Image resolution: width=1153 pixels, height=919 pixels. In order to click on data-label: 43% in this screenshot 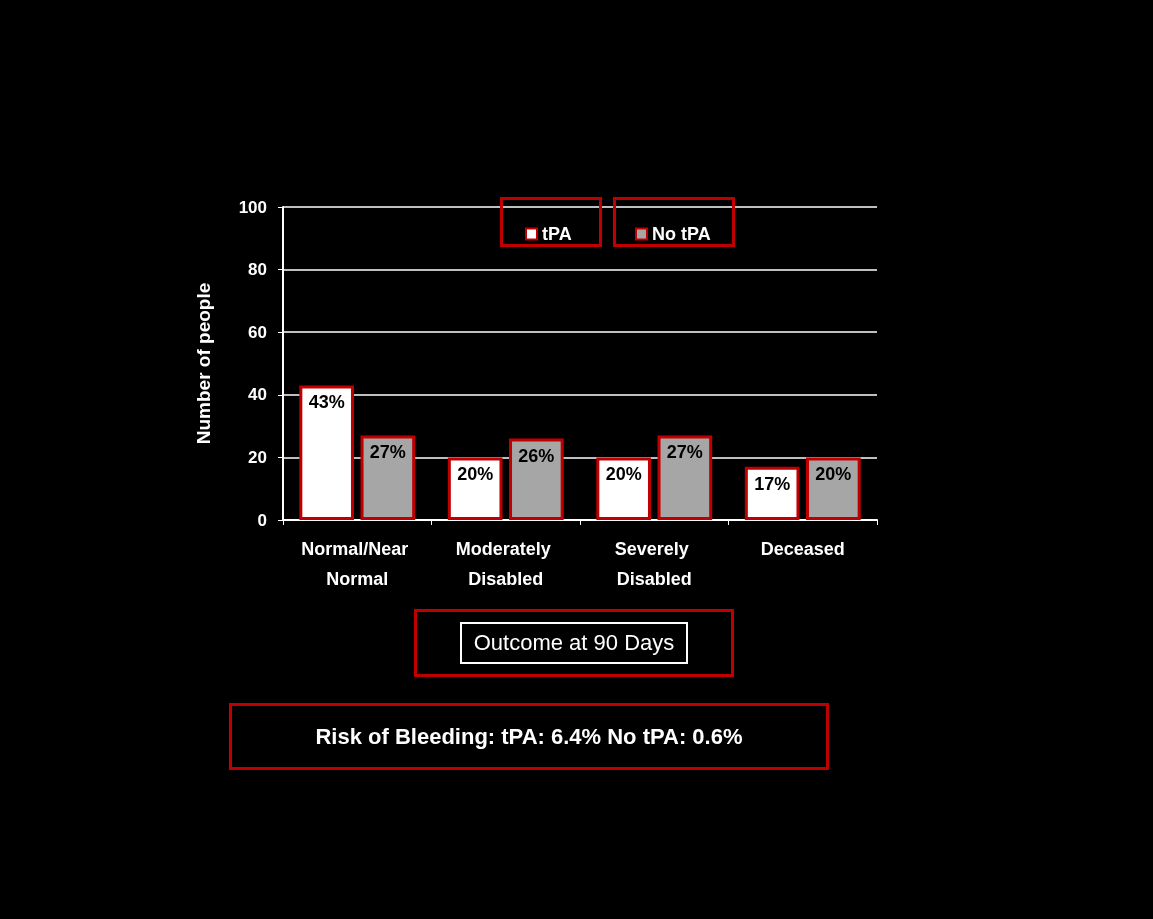, I will do `click(326, 402)`.